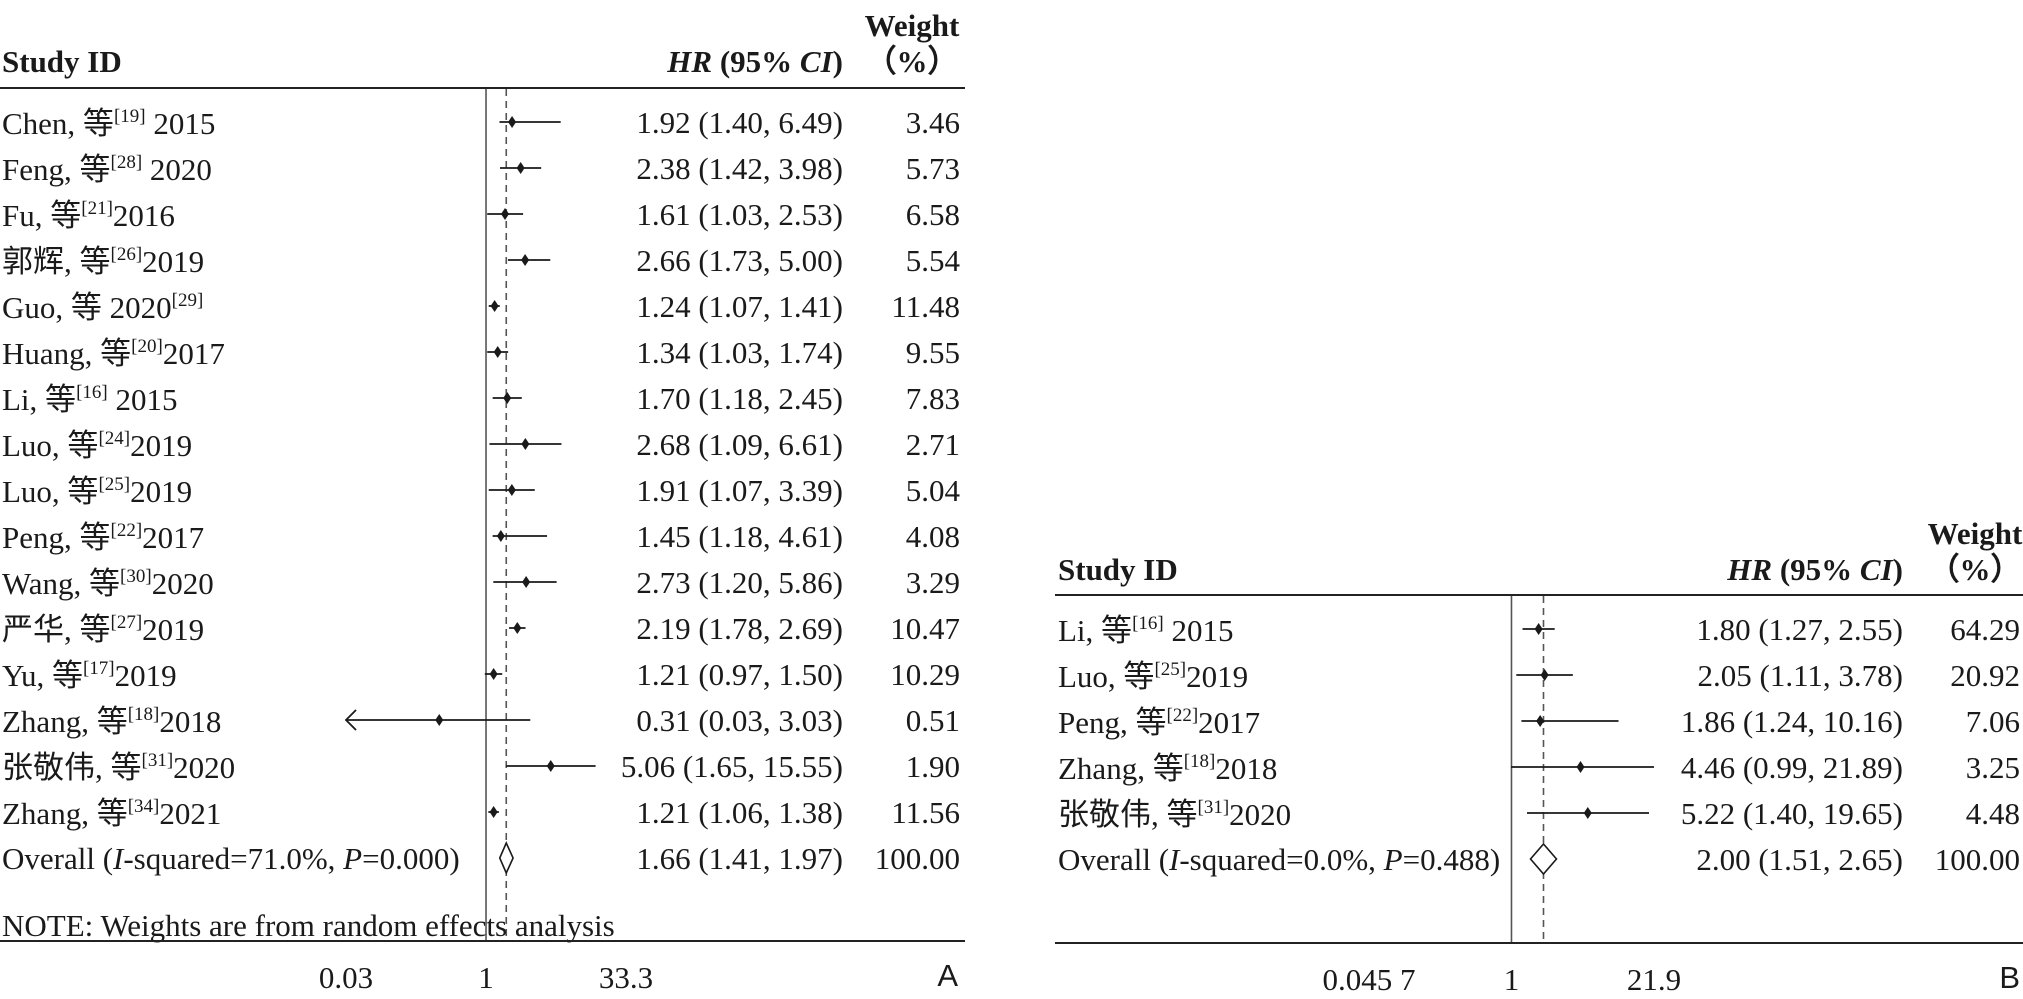 Image resolution: width=2023 pixels, height=999 pixels. What do you see at coordinates (346, 977) in the screenshot?
I see `x-tick-label: 0.03` at bounding box center [346, 977].